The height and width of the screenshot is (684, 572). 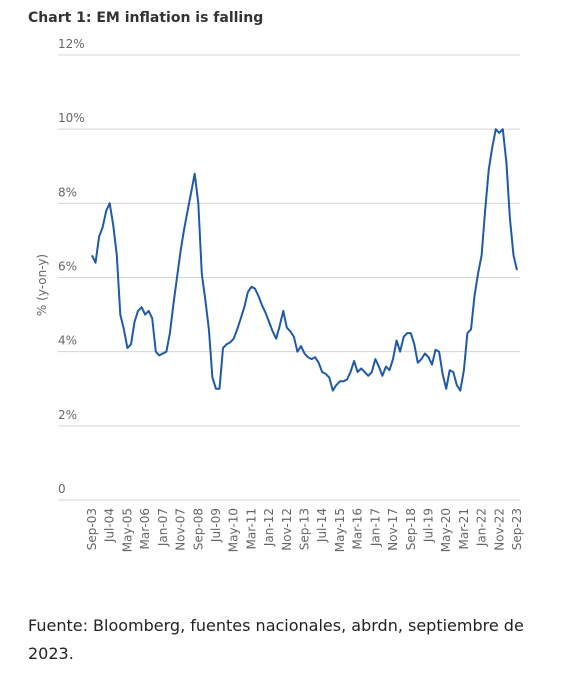 I want to click on x-tick-label: Jul-04, so click(x=110, y=525).